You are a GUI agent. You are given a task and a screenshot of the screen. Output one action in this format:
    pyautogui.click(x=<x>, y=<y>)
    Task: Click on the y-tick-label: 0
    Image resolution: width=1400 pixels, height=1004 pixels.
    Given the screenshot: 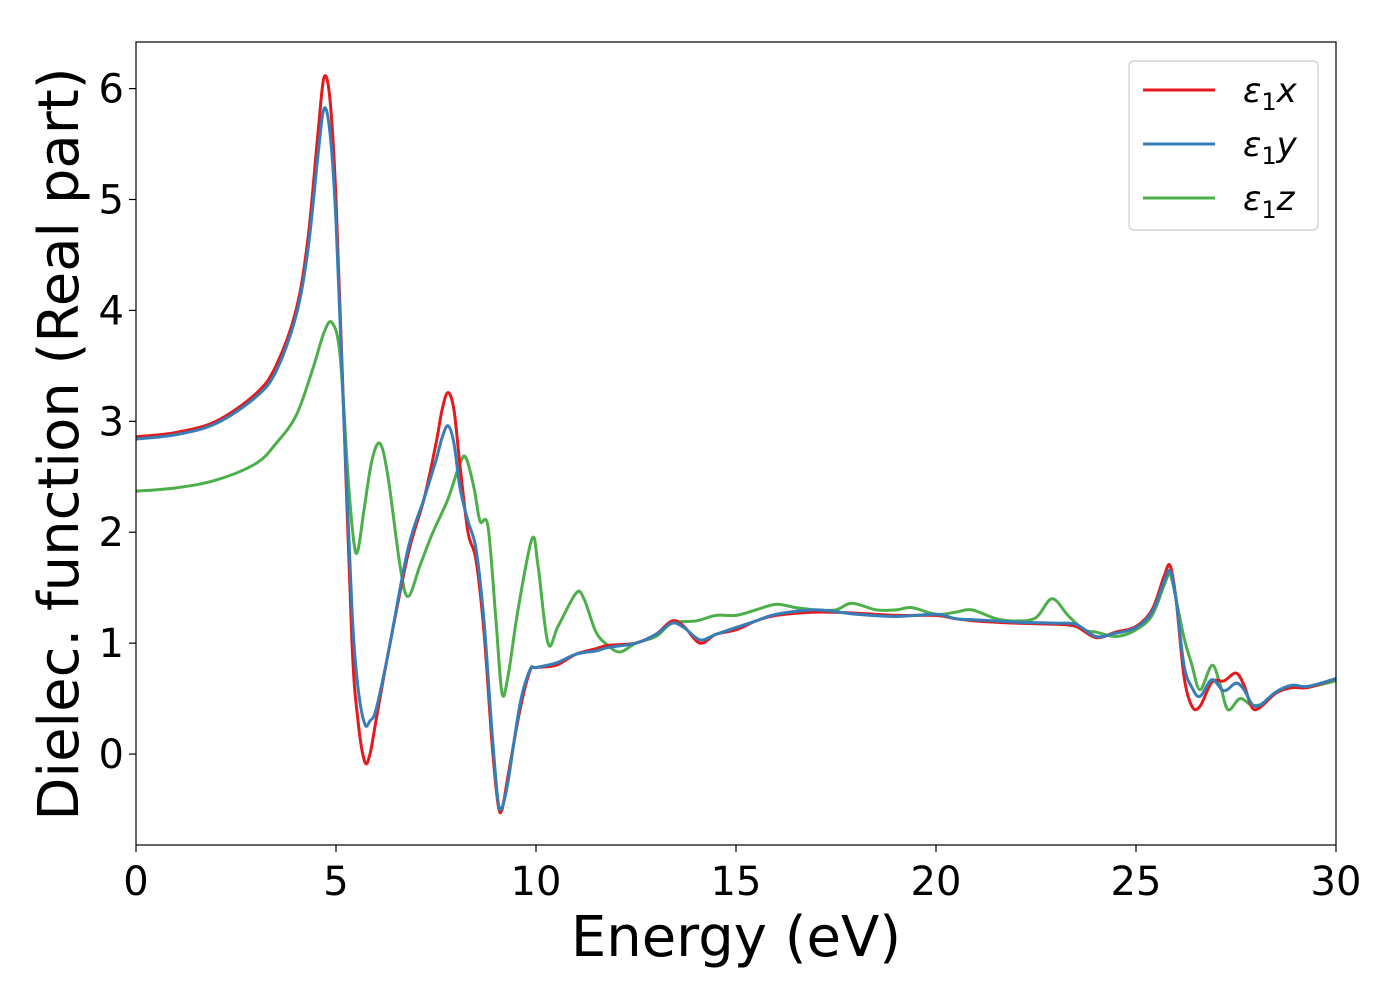 What is the action you would take?
    pyautogui.click(x=111, y=755)
    